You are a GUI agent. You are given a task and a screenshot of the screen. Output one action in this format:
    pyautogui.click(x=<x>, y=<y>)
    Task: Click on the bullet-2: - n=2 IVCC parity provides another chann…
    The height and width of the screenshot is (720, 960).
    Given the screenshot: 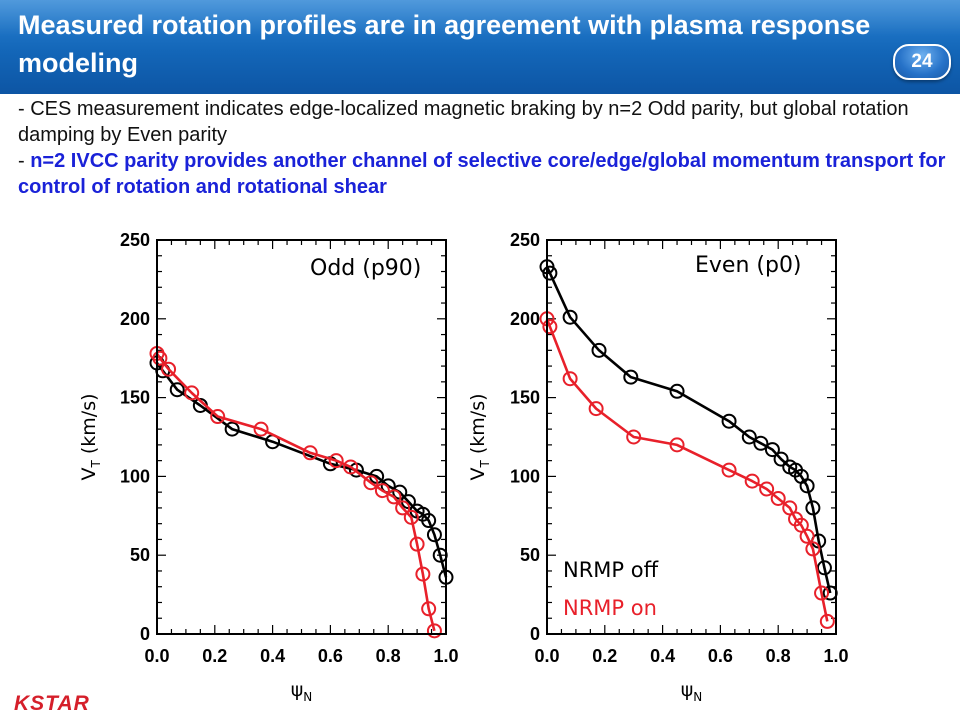 What is the action you would take?
    pyautogui.click(x=483, y=174)
    